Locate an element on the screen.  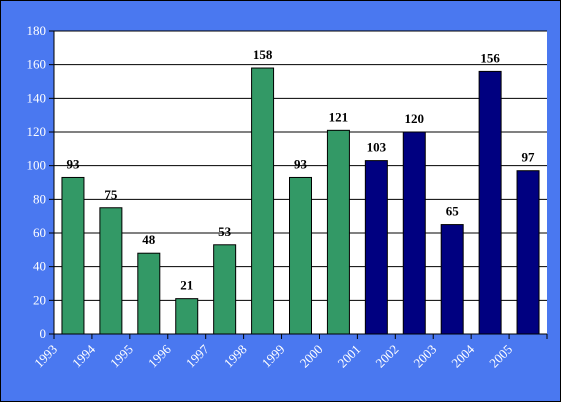
bar-1993 is located at coordinates (73, 255).